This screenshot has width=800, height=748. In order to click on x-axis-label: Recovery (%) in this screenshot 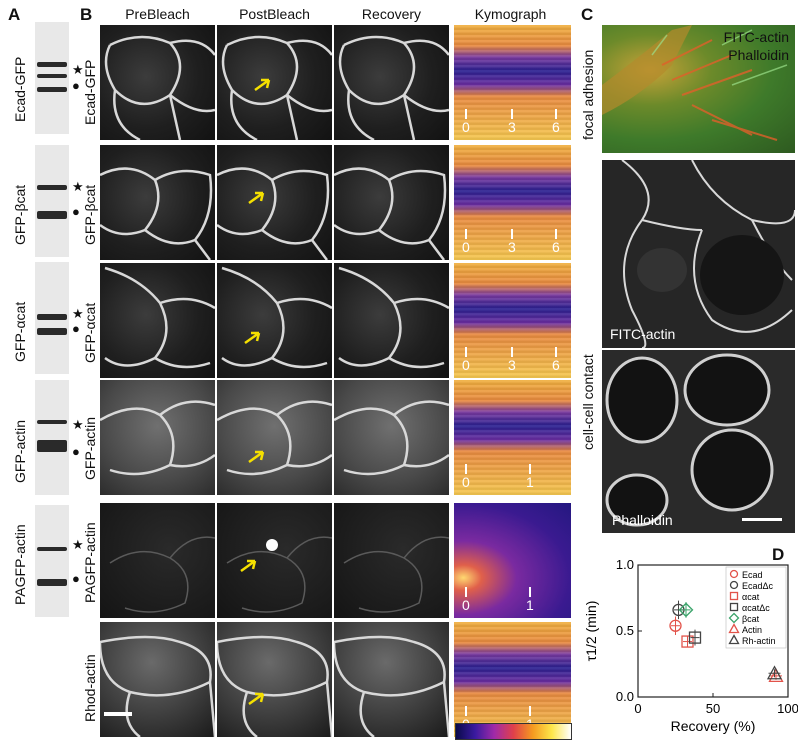, I will do `click(713, 726)`.